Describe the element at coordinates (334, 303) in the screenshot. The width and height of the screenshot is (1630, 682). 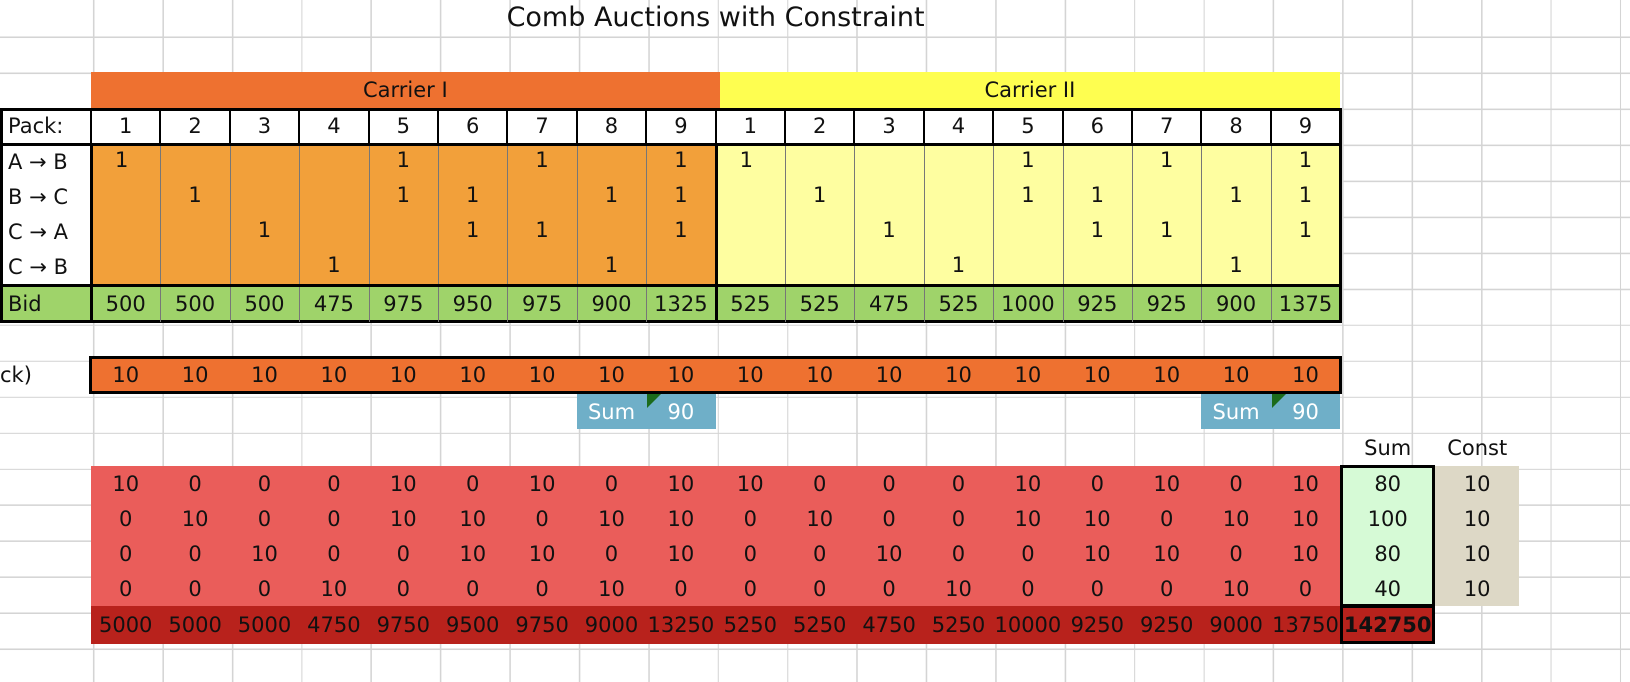
I see `bid-cell: 475` at that location.